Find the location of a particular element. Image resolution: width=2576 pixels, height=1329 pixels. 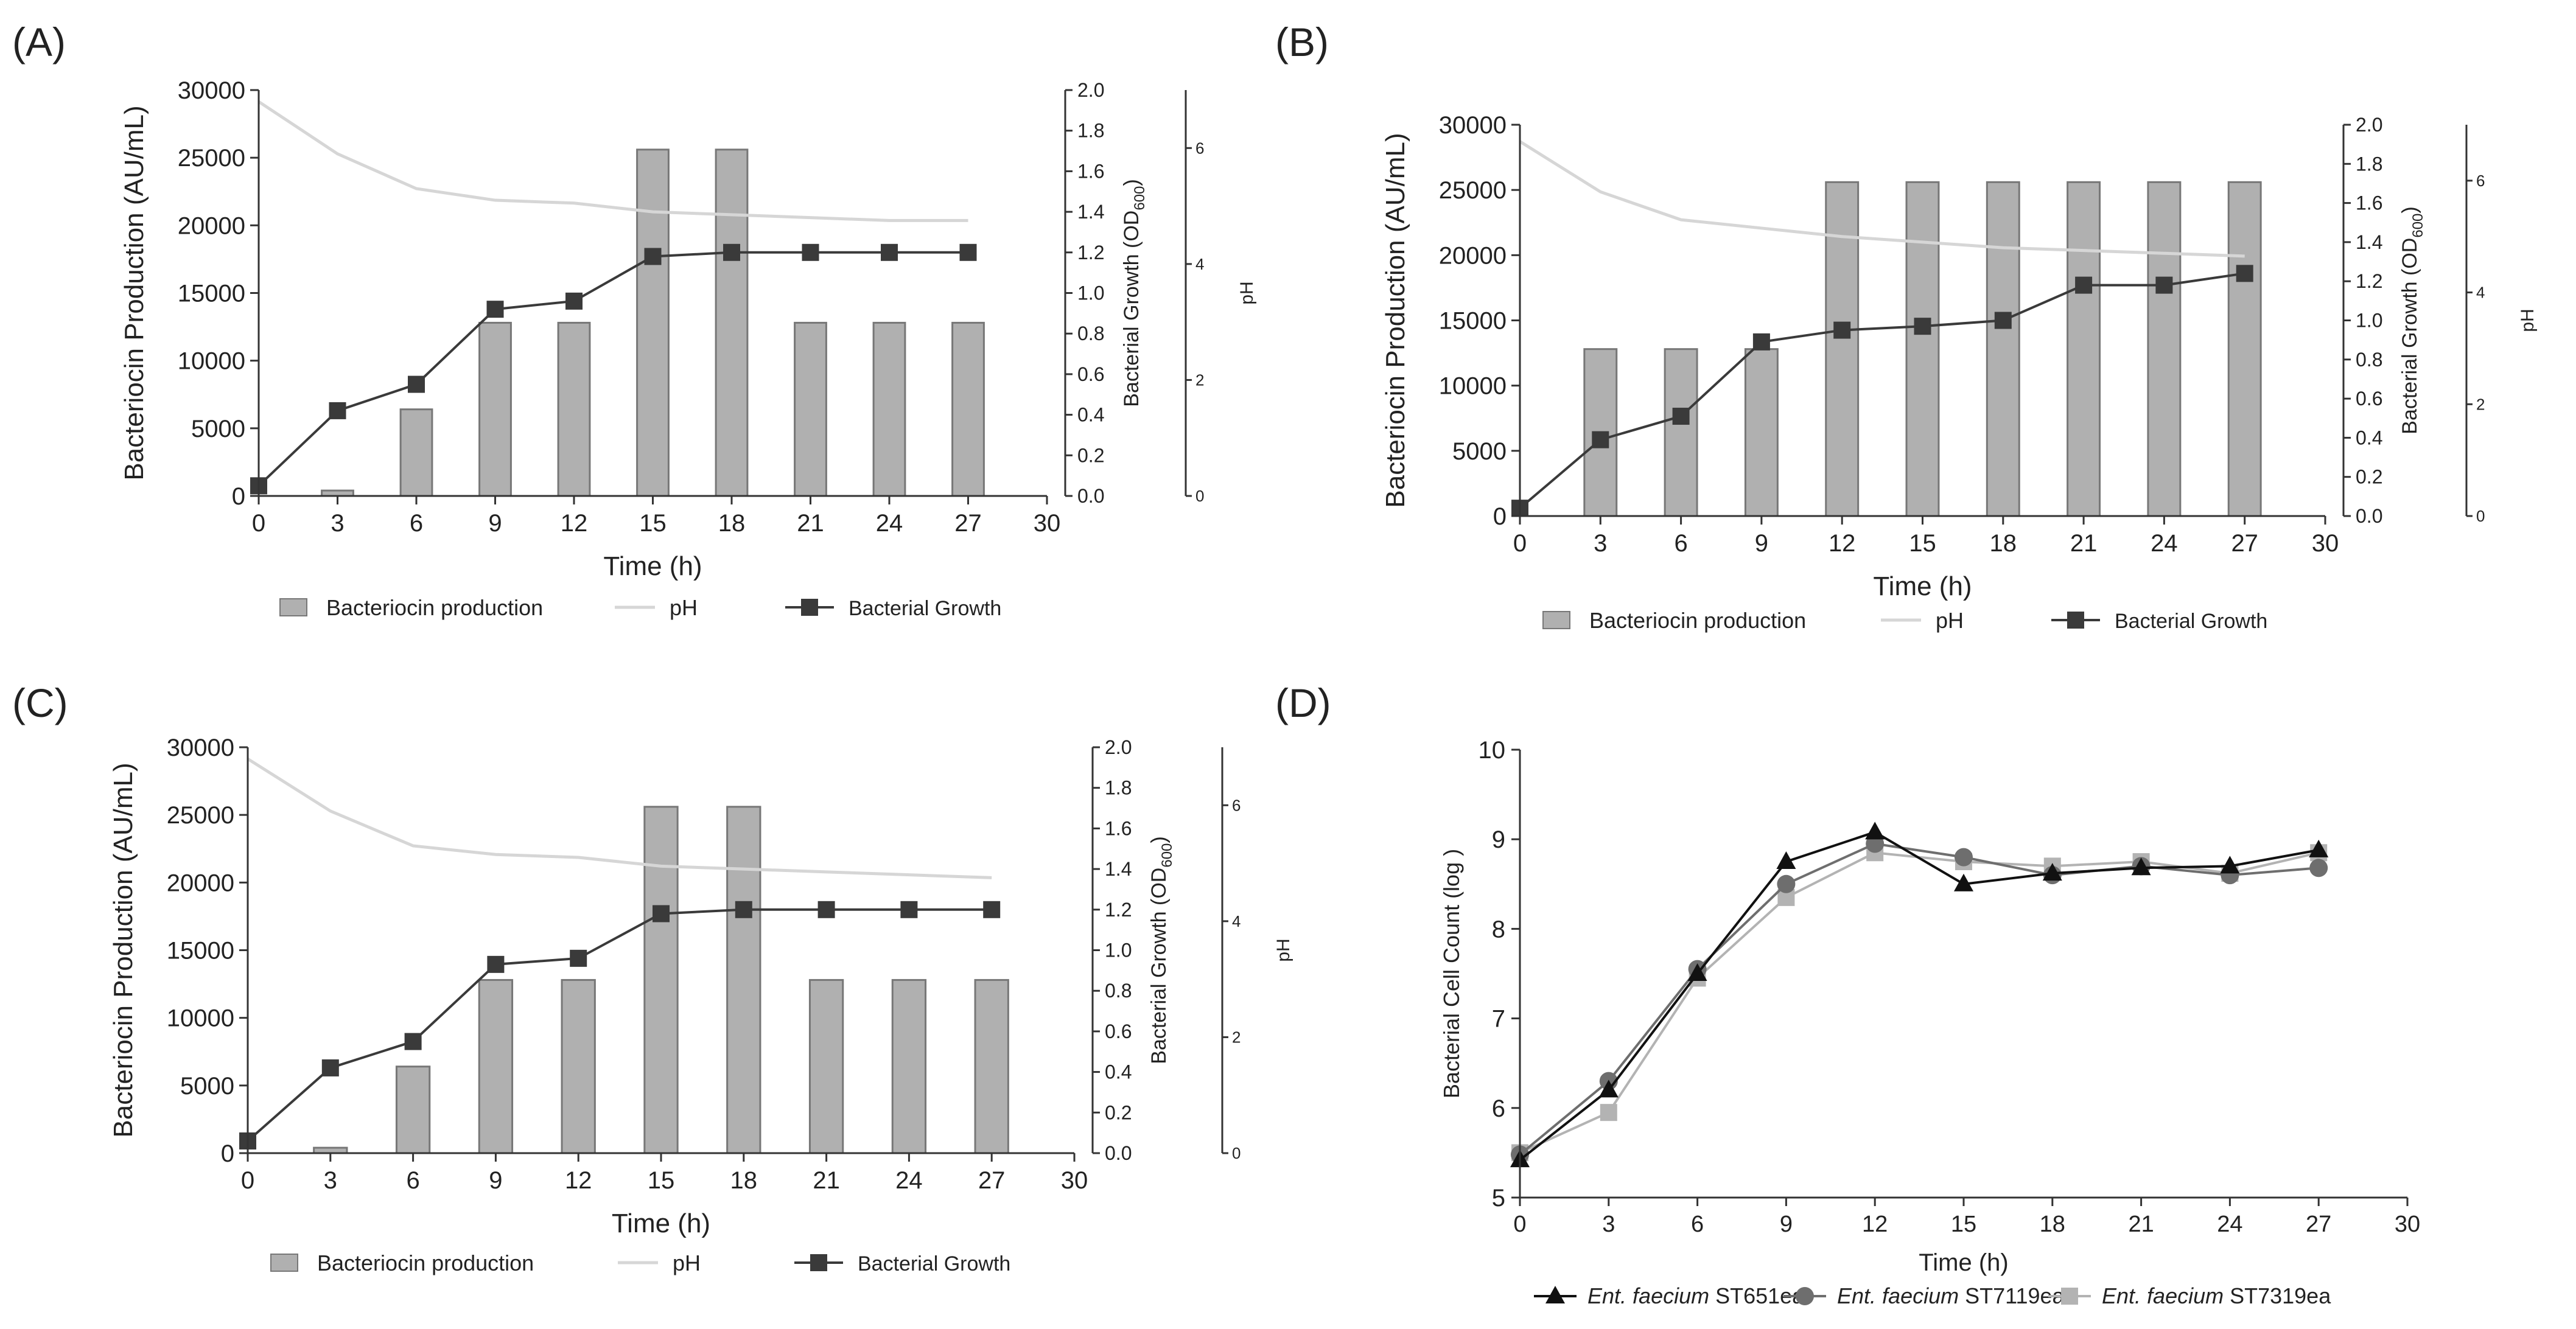

panel-d-x-tick-label: 21 is located at coordinates (2141, 1224).